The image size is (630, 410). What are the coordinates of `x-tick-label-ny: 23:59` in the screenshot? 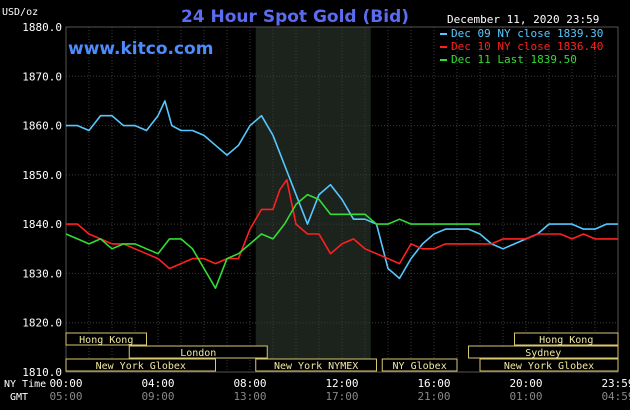 It's located at (615, 383).